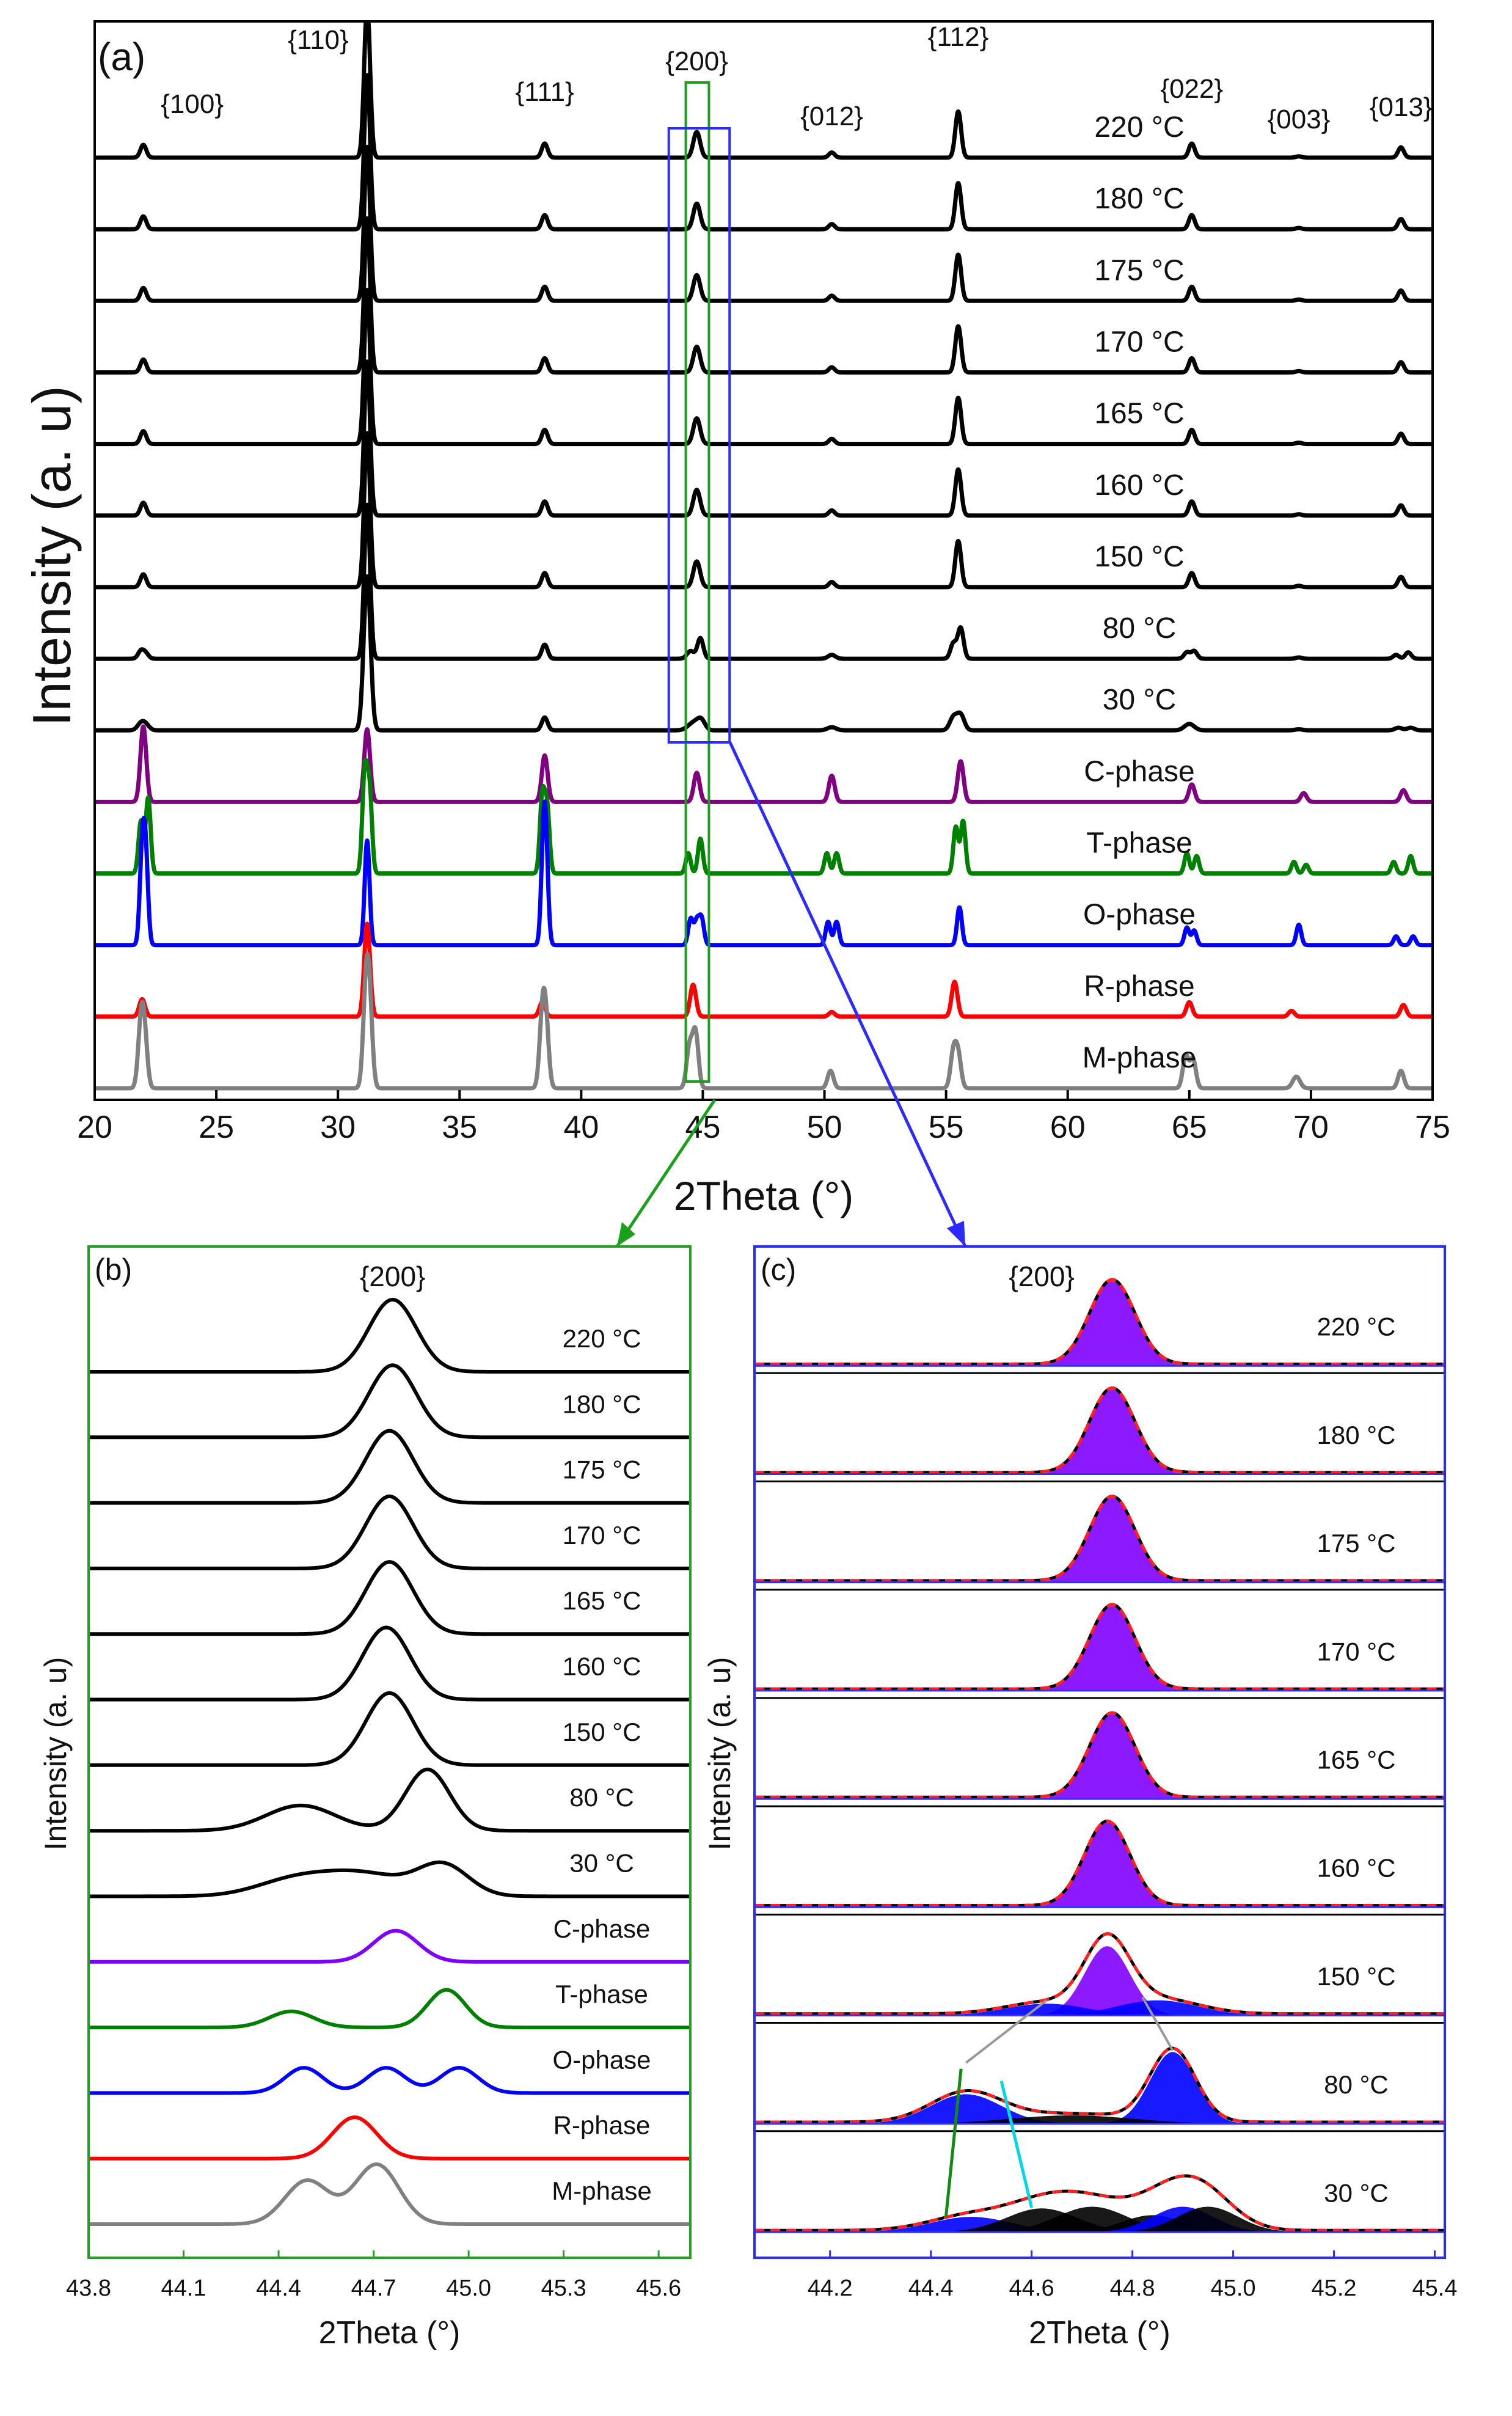  Describe the element at coordinates (703, 1127) in the screenshot. I see `x-tick-label: 45` at that location.